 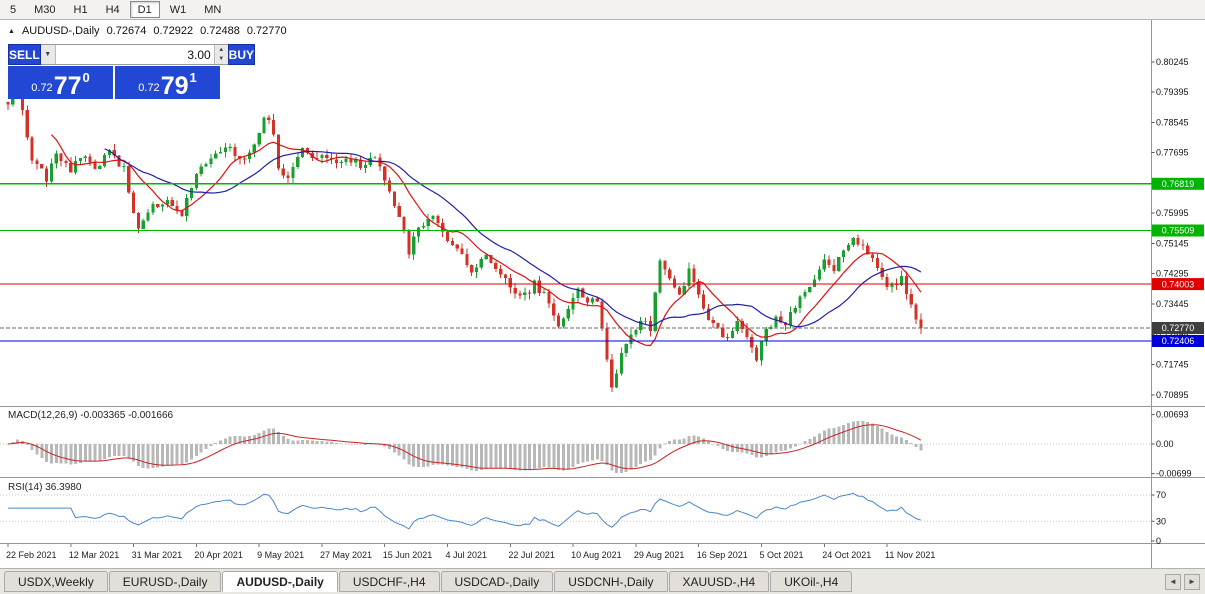 I want to click on svg-text: 0, so click(x=1158, y=541).